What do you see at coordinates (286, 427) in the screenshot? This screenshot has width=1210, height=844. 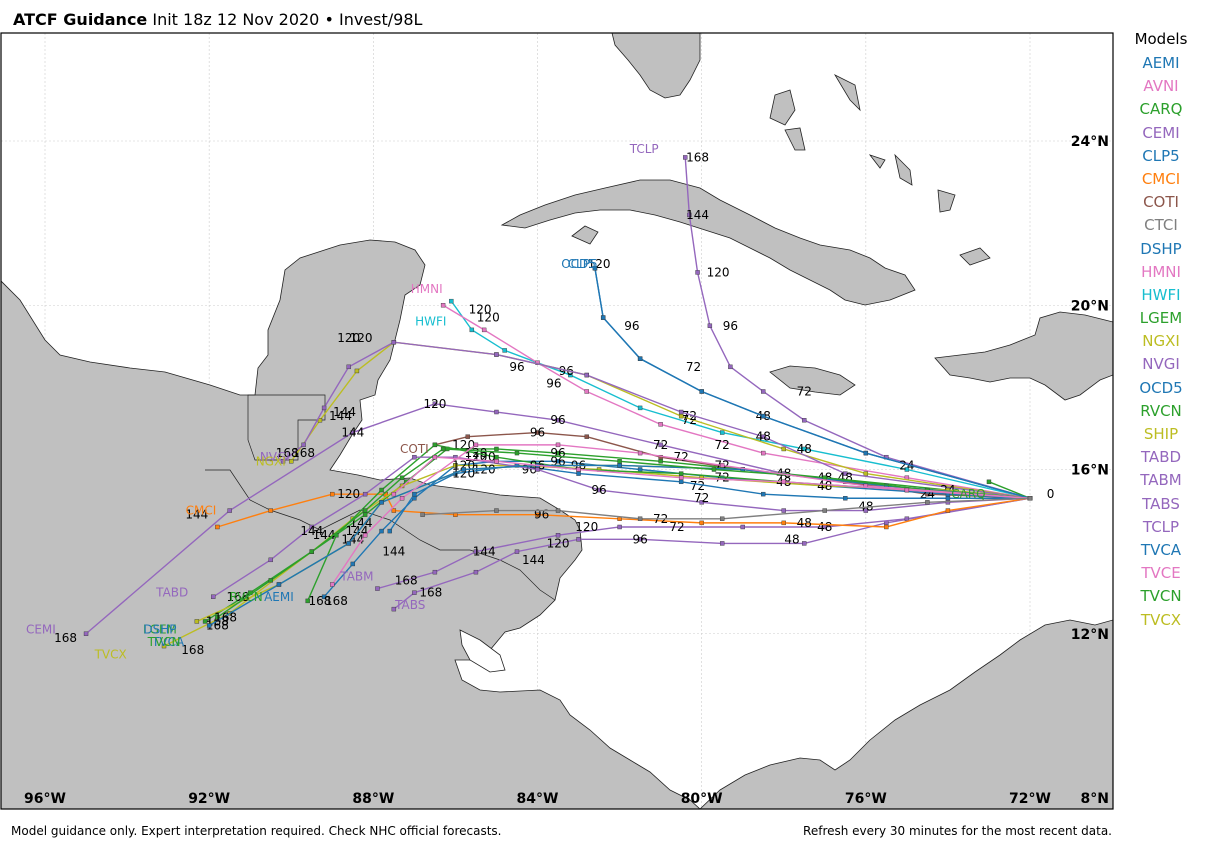 I see `border-line` at bounding box center [286, 427].